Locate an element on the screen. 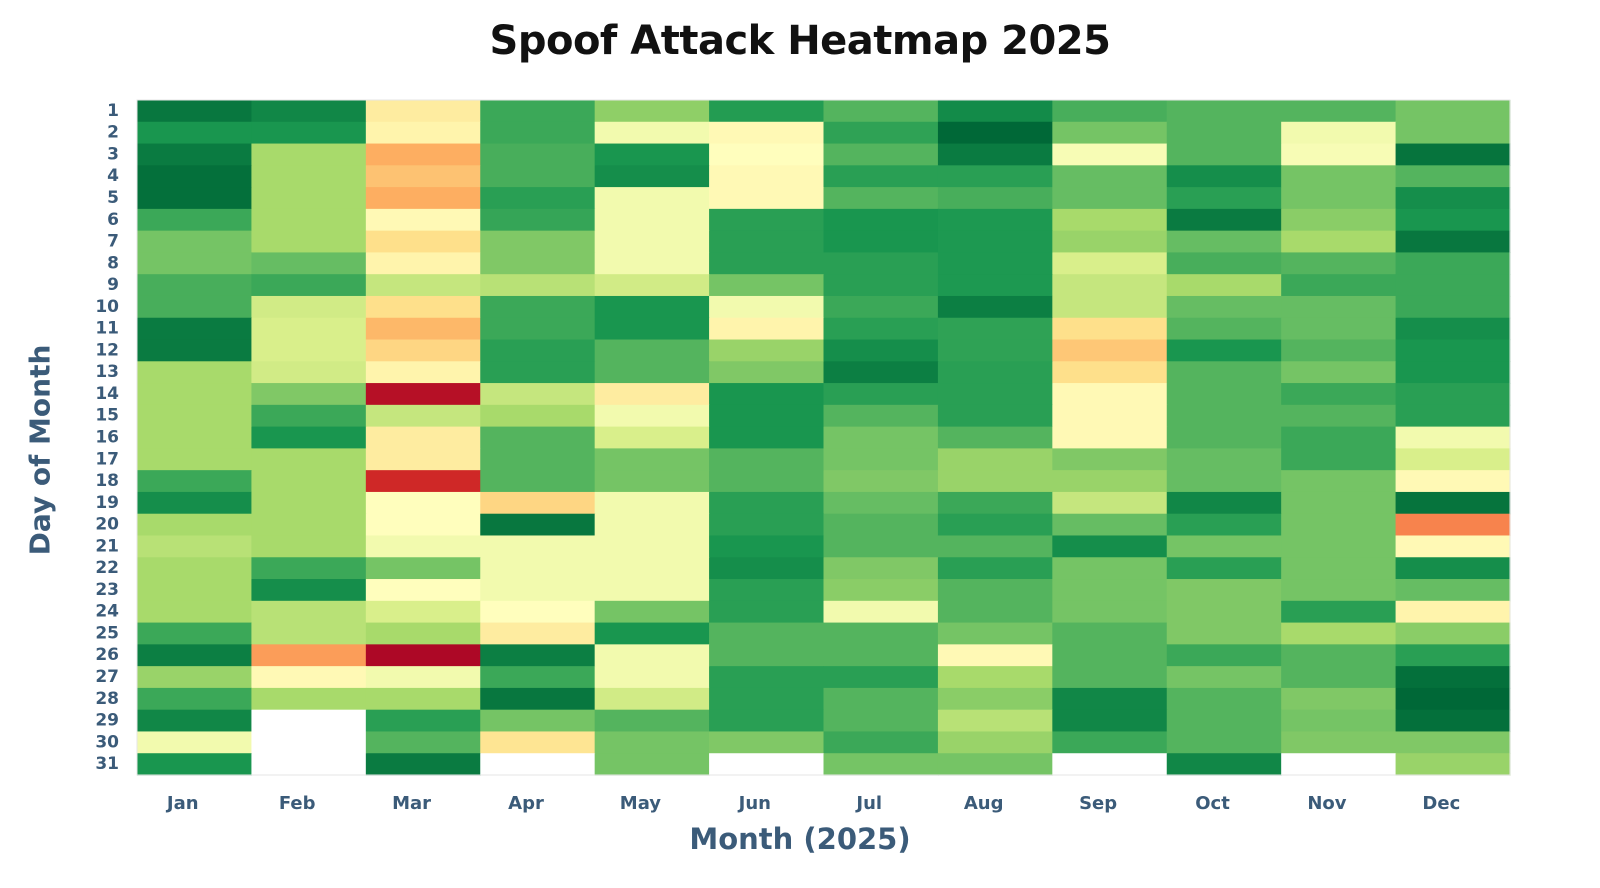  y-tick-label: 5 is located at coordinates (113, 198).